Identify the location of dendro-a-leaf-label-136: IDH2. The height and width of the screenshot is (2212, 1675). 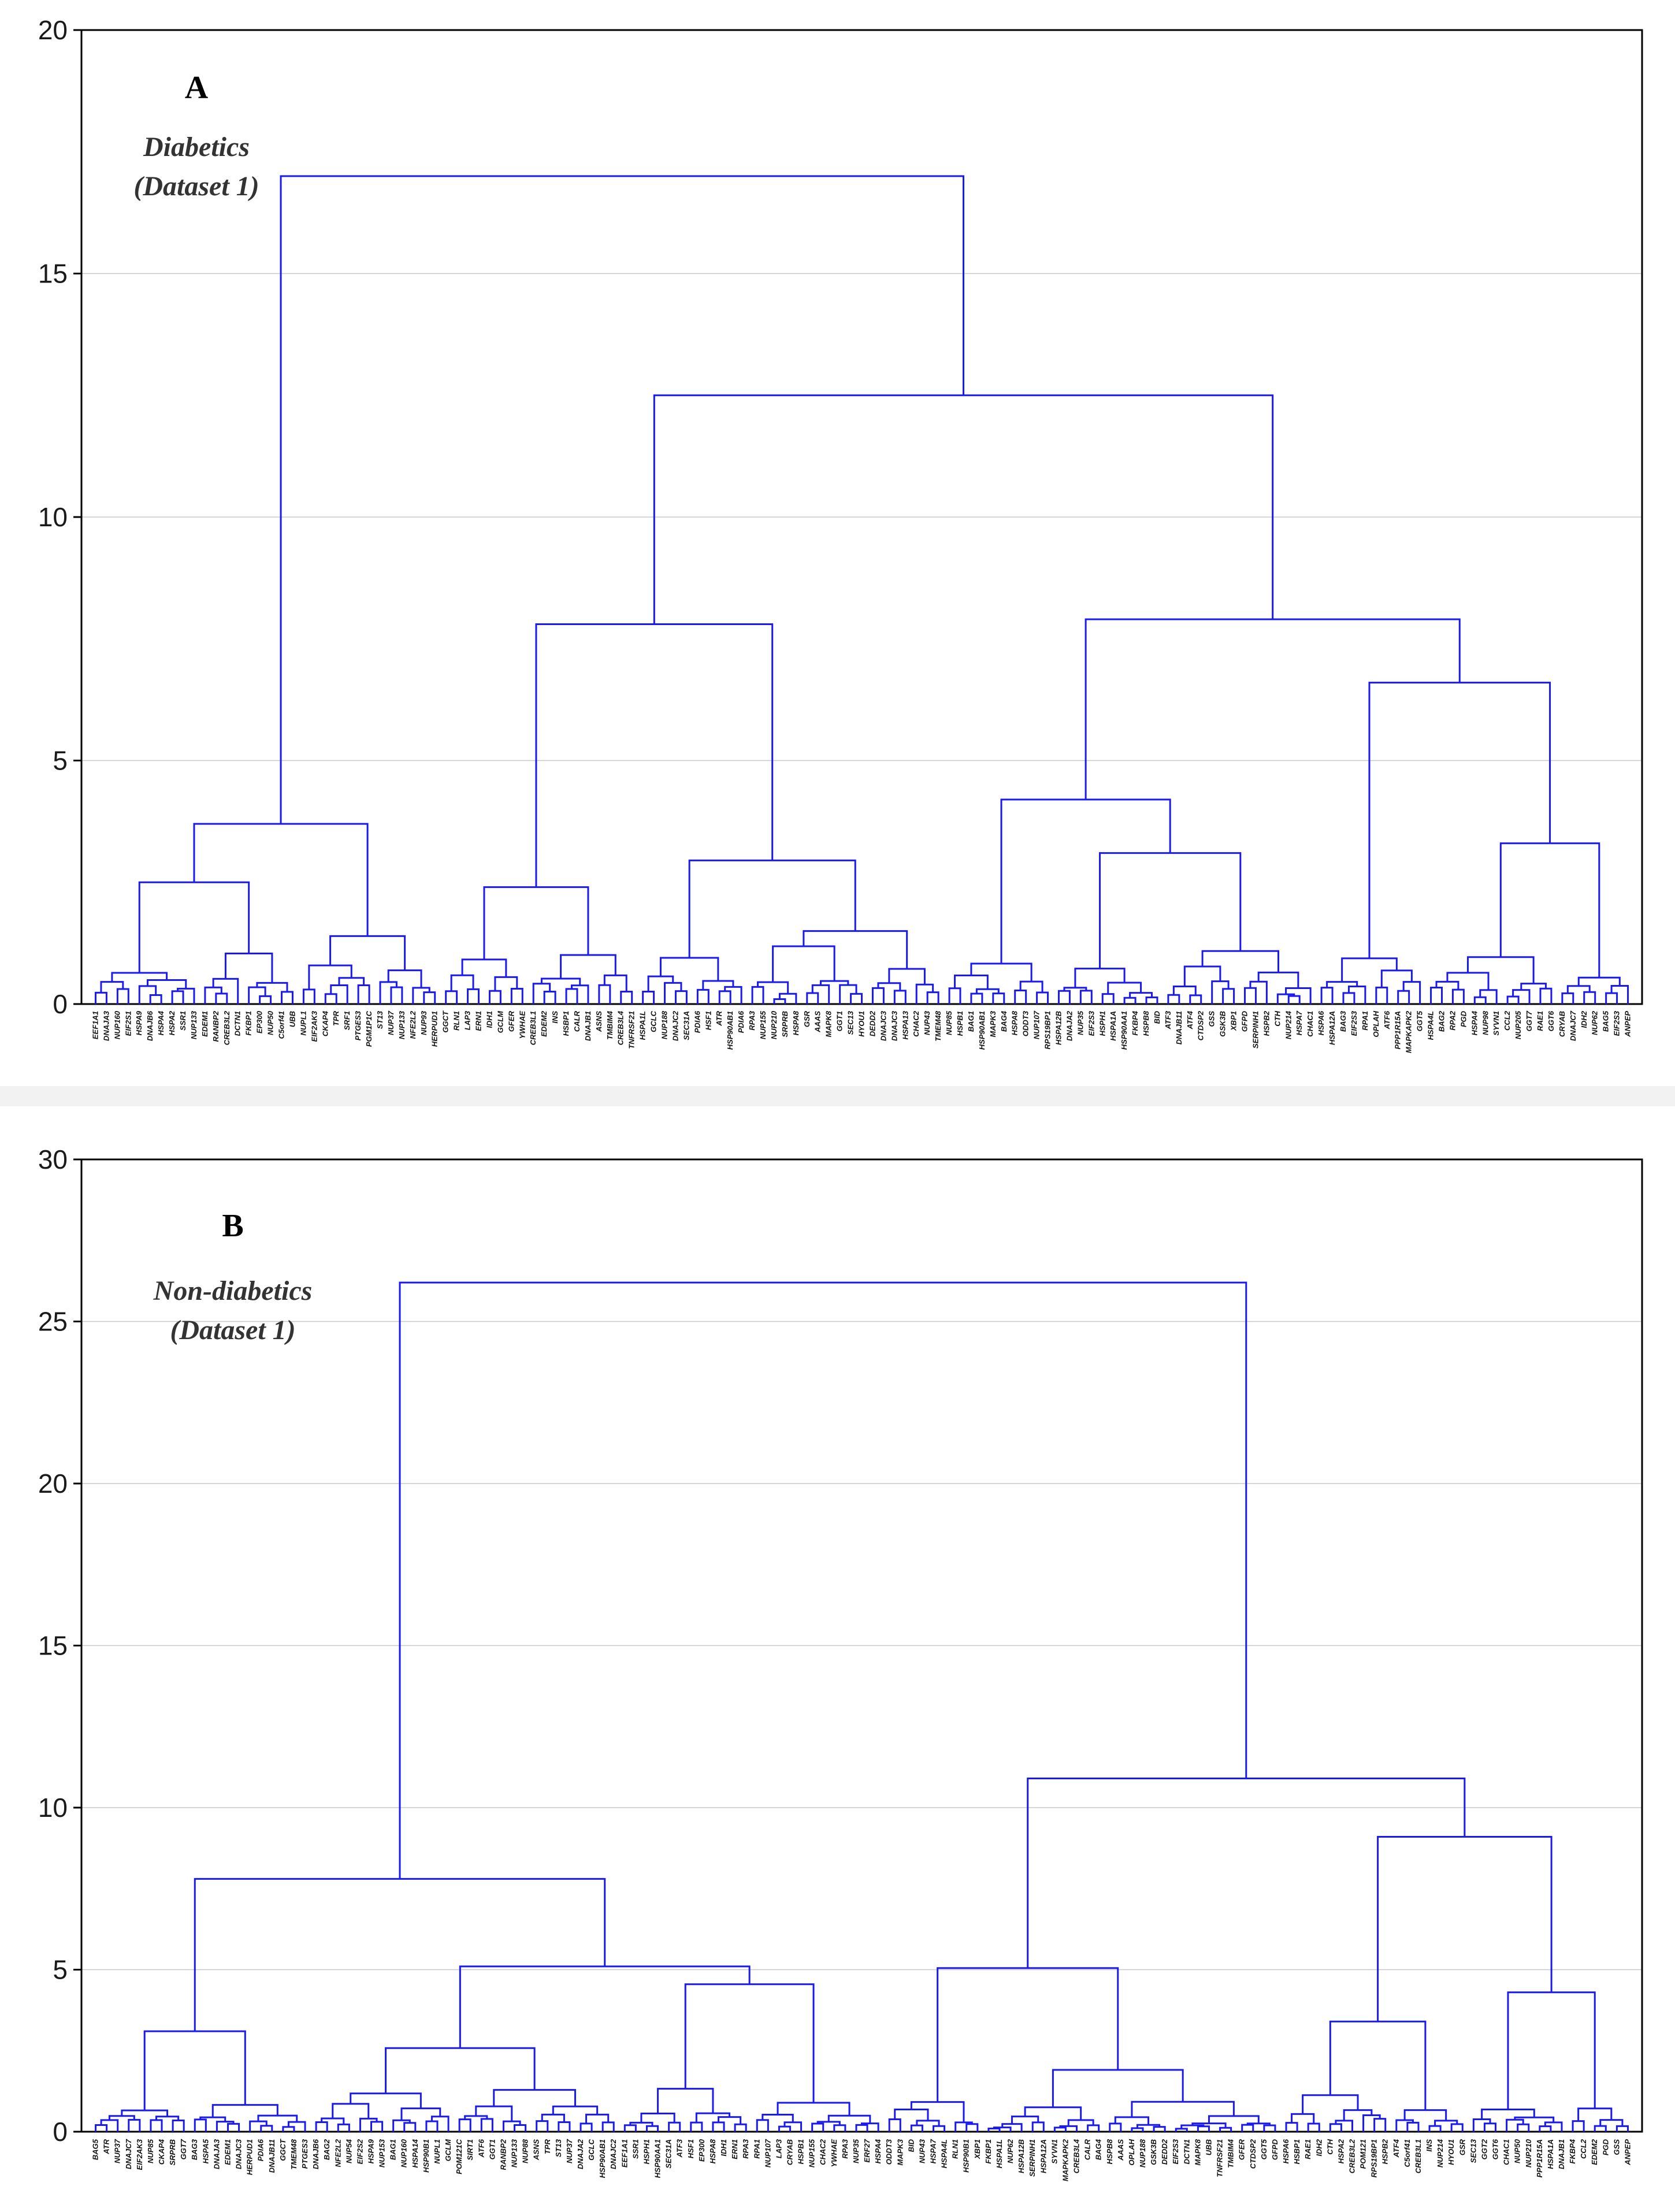
(1584, 1019).